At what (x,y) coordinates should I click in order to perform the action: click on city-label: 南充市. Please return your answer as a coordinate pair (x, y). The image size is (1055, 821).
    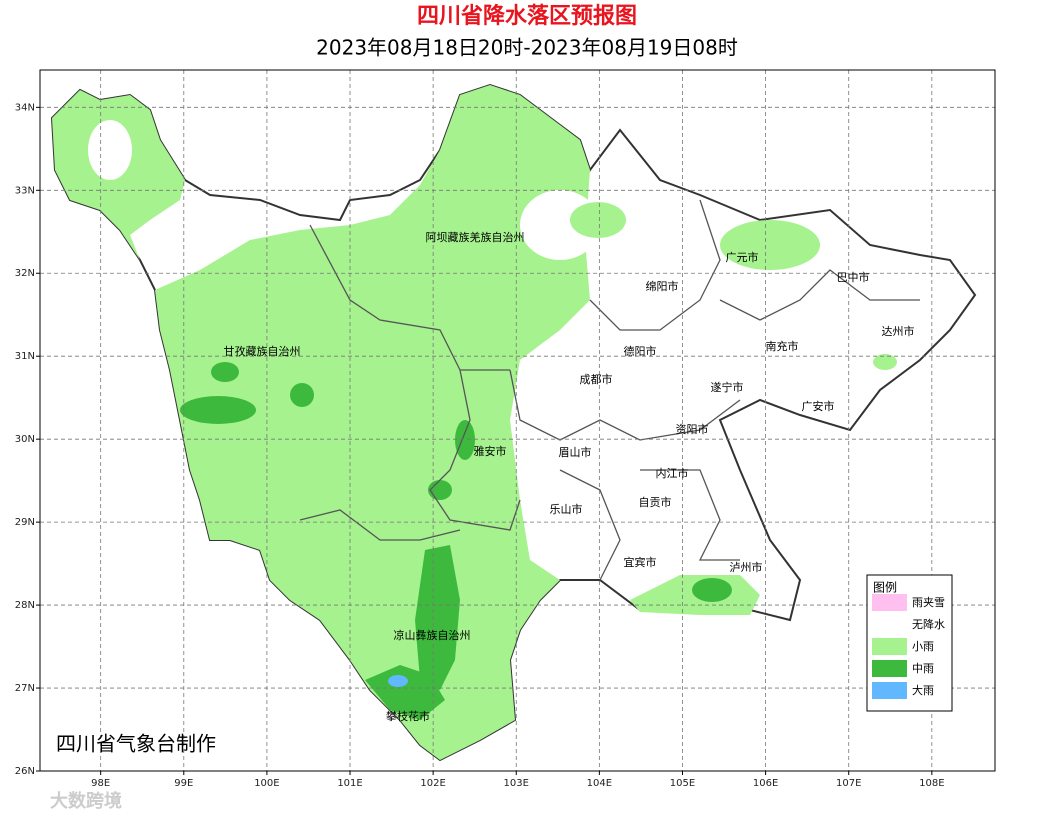
    Looking at the image, I should click on (782, 346).